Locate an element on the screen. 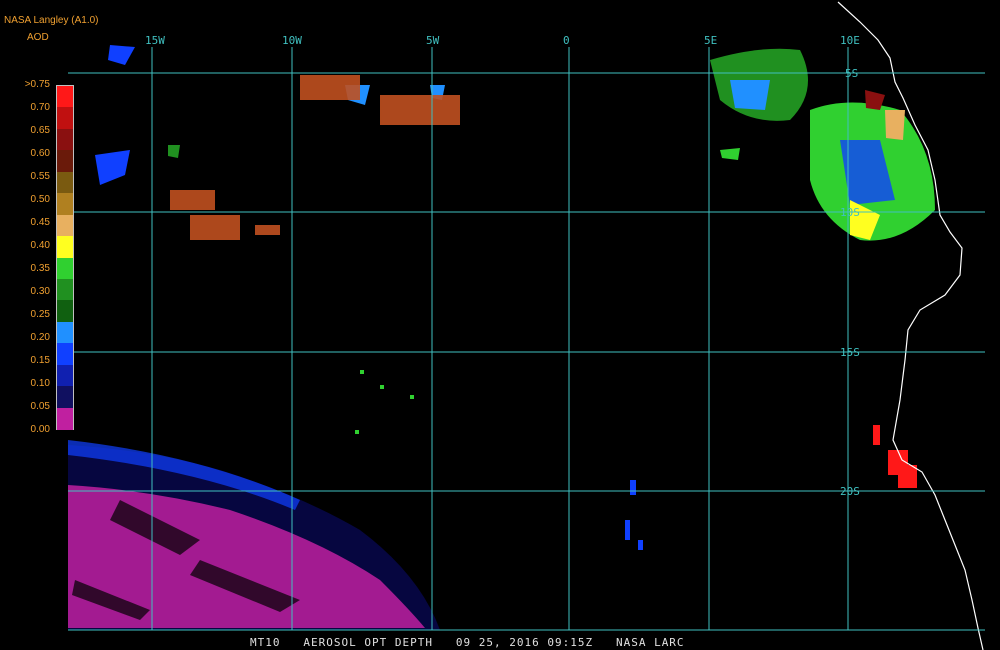 The height and width of the screenshot is (650, 1000). legend-label: 0.55 is located at coordinates (40, 176).